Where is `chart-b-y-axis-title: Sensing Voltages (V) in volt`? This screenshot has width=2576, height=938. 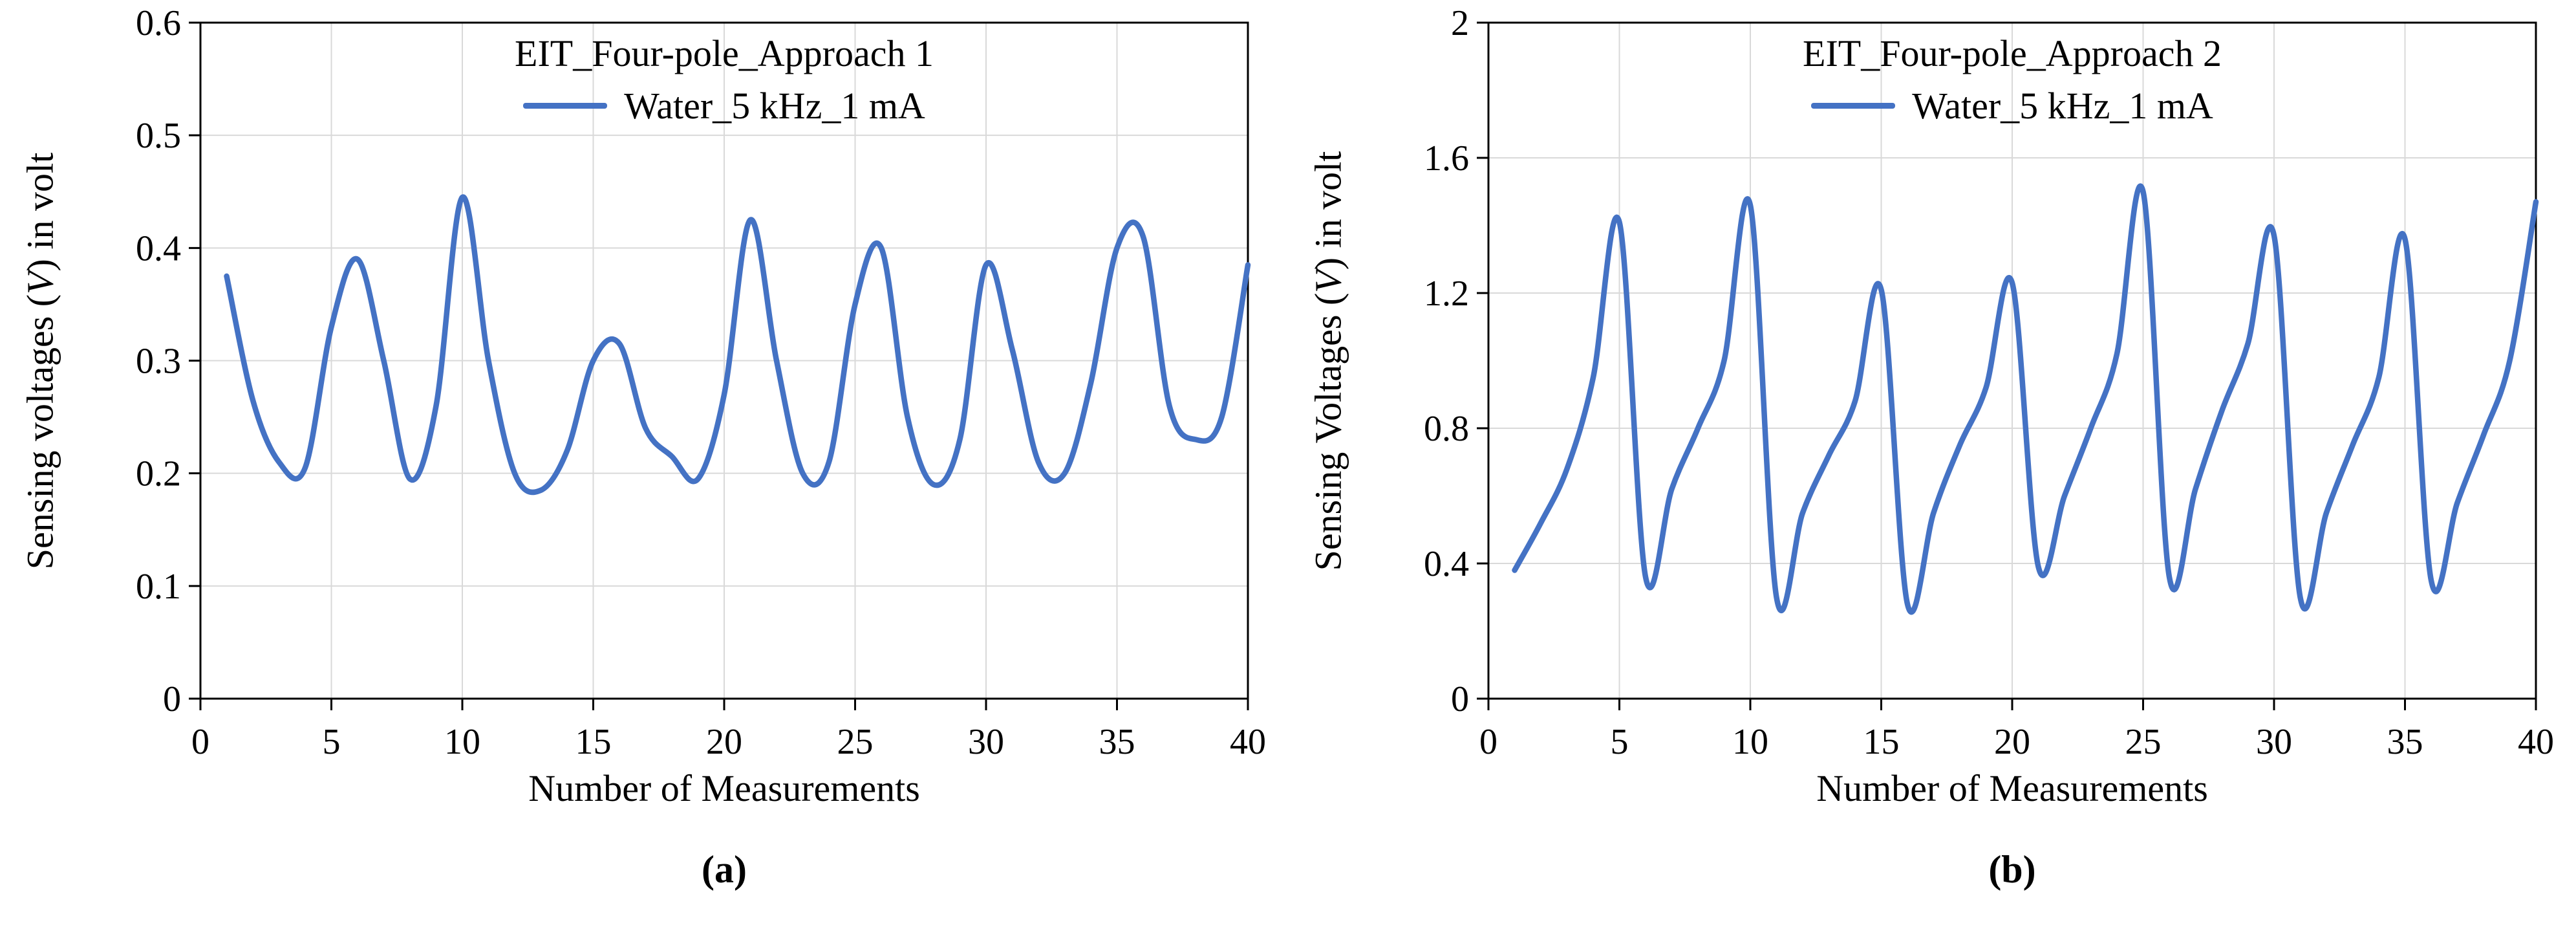
chart-b-y-axis-title: Sensing Voltages (V) in volt is located at coordinates (1328, 361).